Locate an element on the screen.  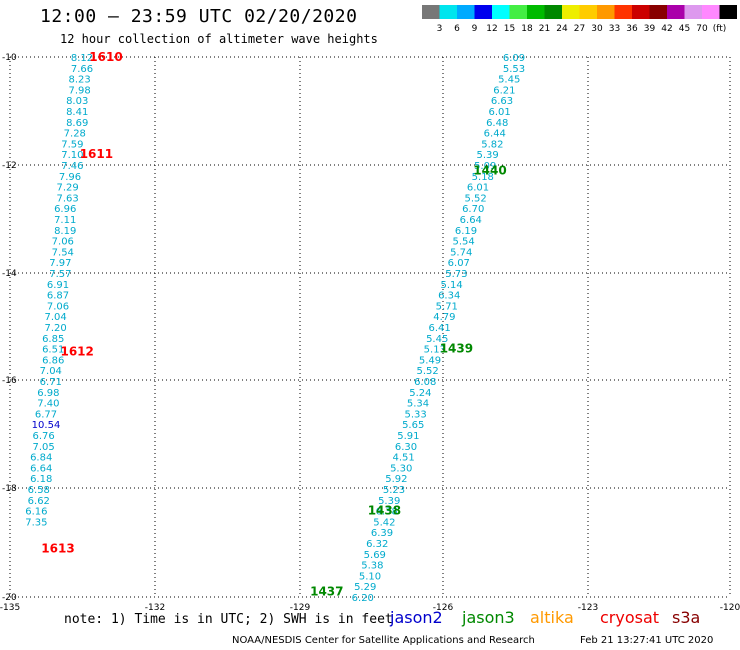
wave-height-value: 5.73 is located at coordinates (456, 274).